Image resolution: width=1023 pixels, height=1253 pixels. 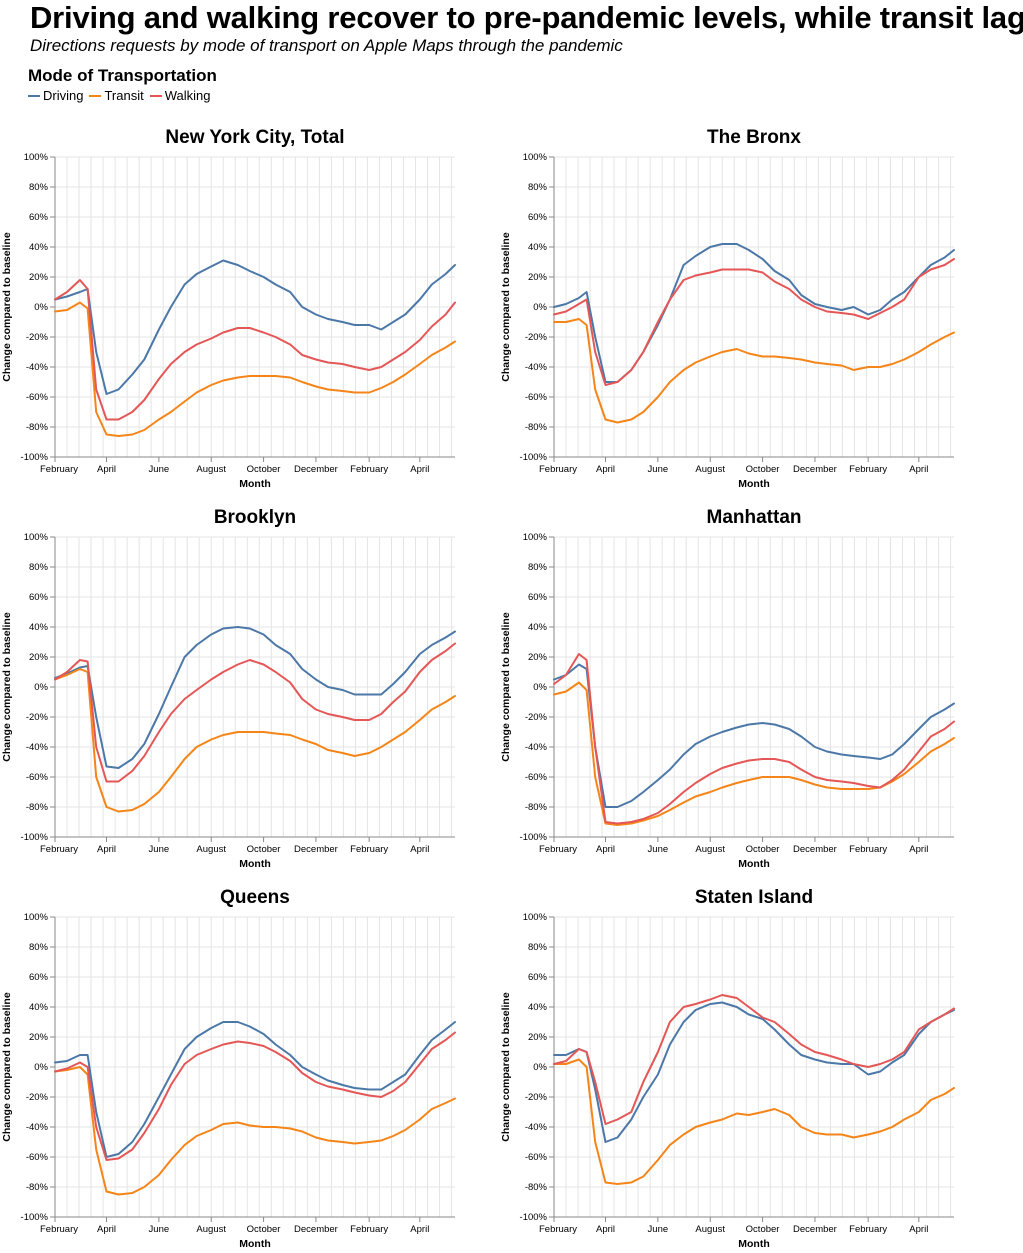 I want to click on panel-title: The Bronx, so click(x=754, y=137).